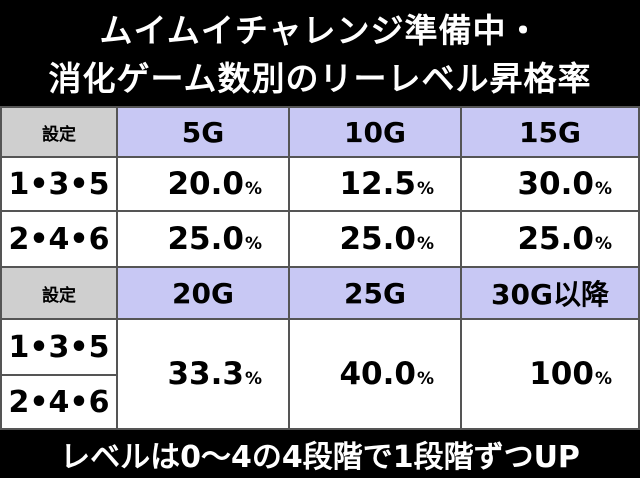 The width and height of the screenshot is (640, 478). What do you see at coordinates (550, 132) in the screenshot?
I see `col-header-15g: 15G` at bounding box center [550, 132].